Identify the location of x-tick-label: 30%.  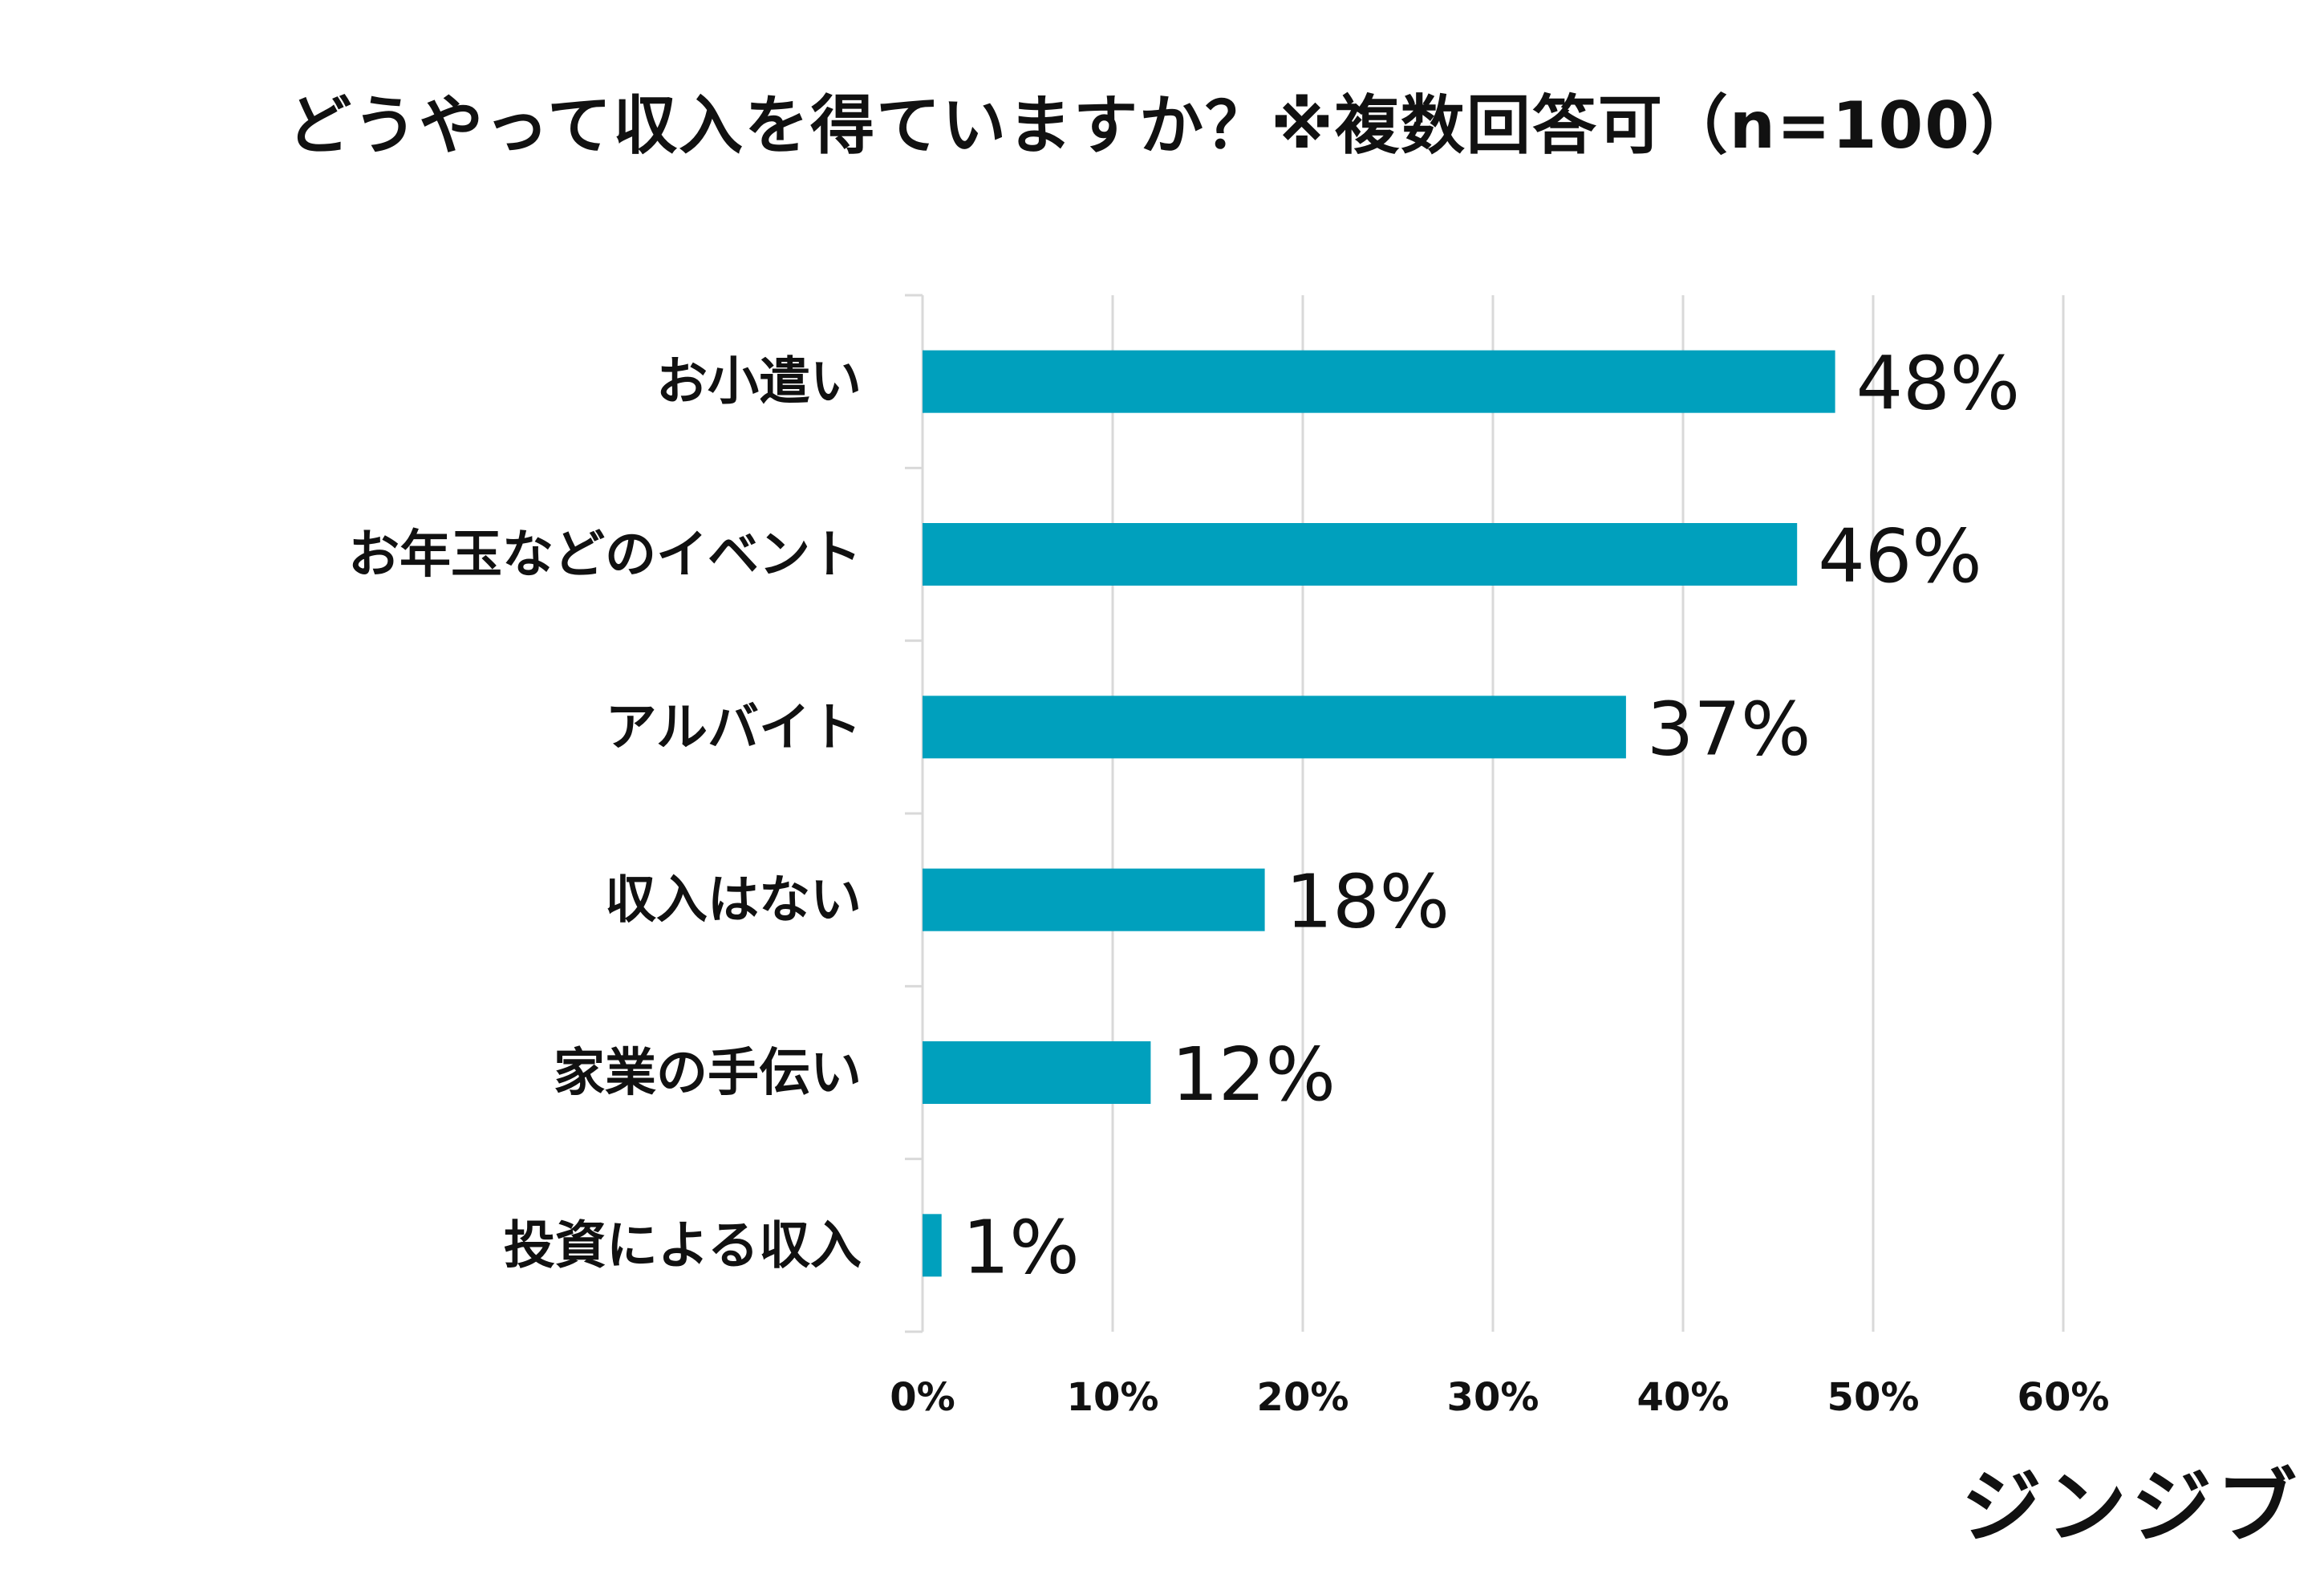
(1493, 1397).